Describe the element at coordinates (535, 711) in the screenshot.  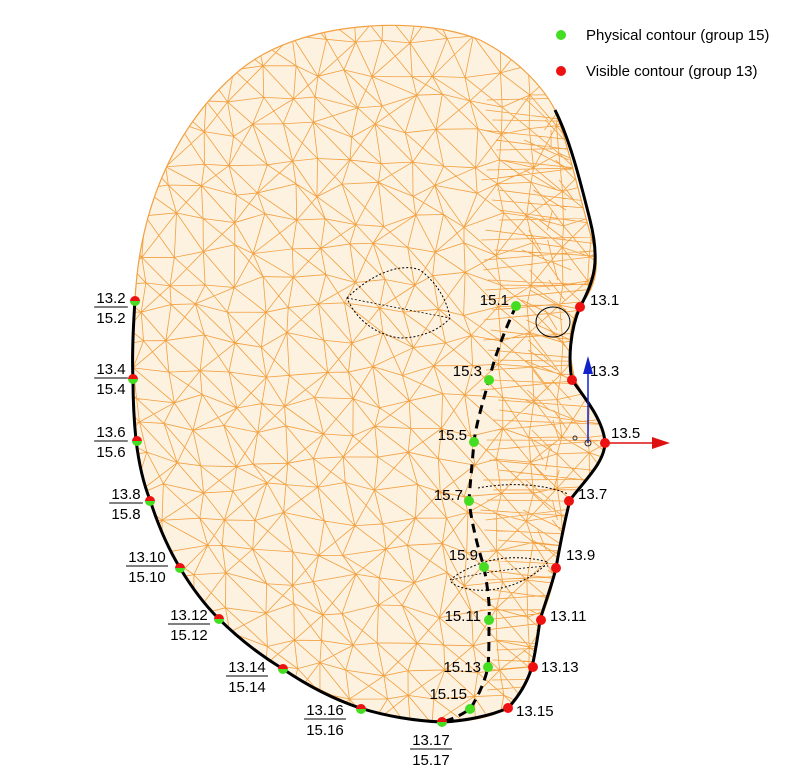
I see `visible-label-13-15: 13.15` at that location.